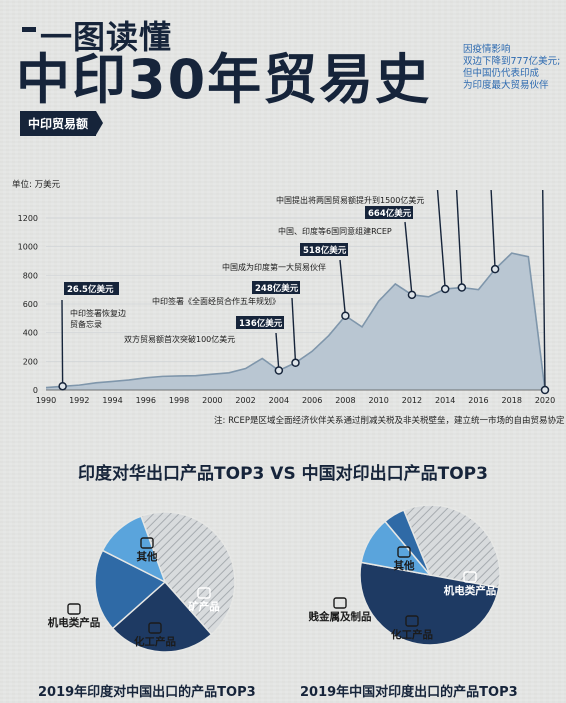  I want to click on mining-cart-icon, so click(204, 593).